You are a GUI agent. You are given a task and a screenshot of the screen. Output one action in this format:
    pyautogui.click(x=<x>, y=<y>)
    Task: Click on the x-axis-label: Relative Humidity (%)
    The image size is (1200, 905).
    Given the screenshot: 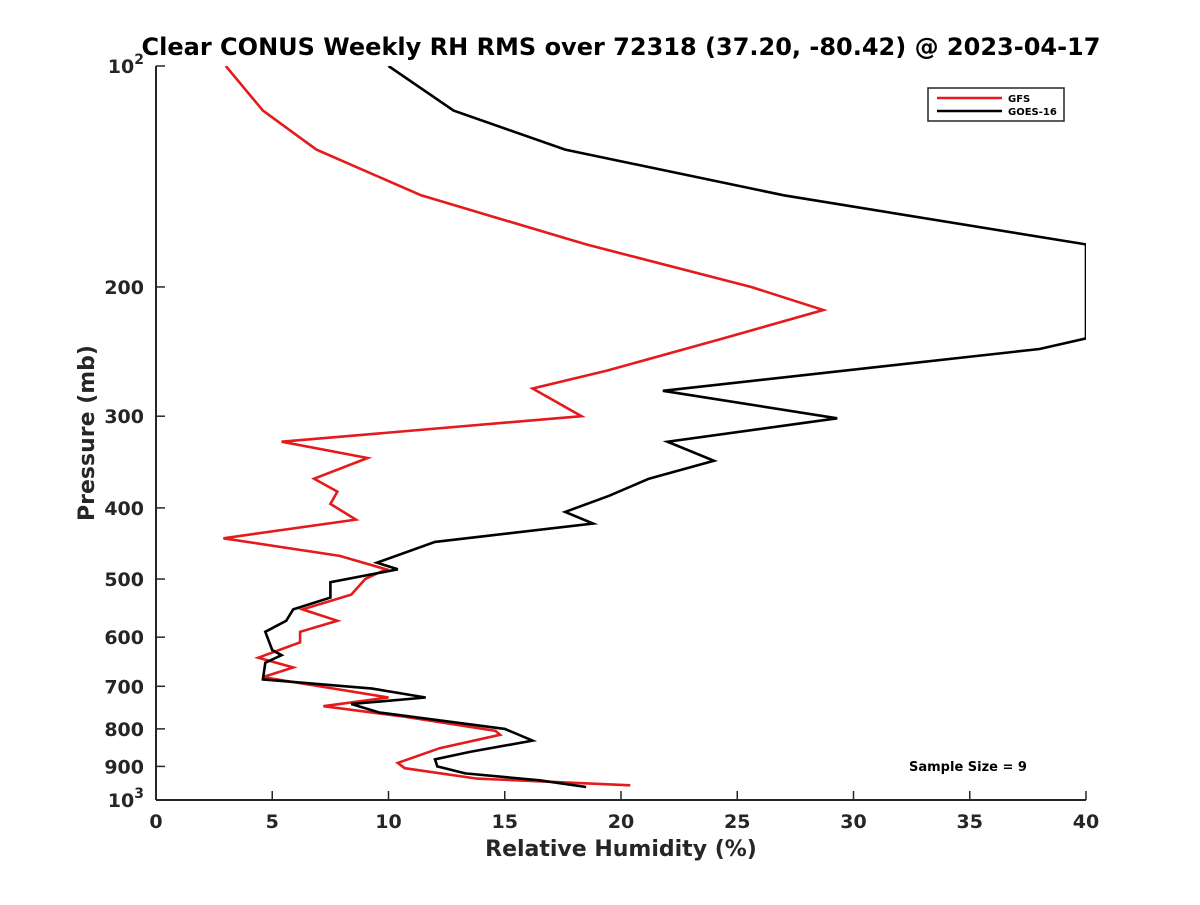 What is the action you would take?
    pyautogui.click(x=621, y=849)
    